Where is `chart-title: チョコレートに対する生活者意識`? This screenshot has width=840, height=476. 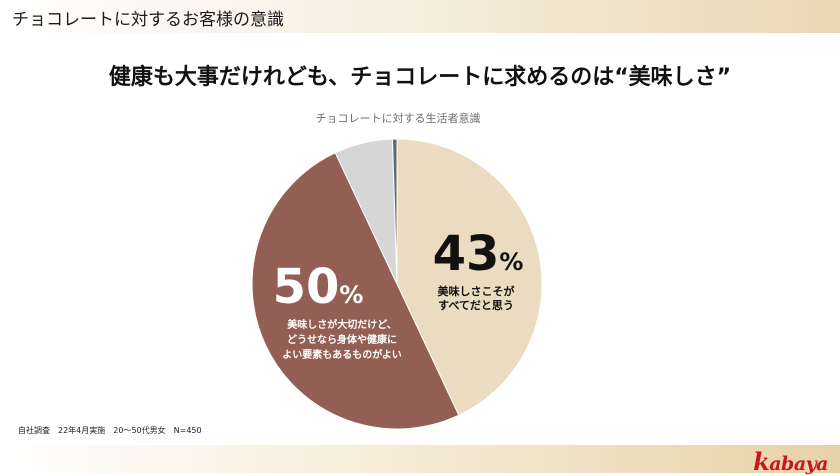 chart-title: チョコレートに対する生活者意識 is located at coordinates (398, 118).